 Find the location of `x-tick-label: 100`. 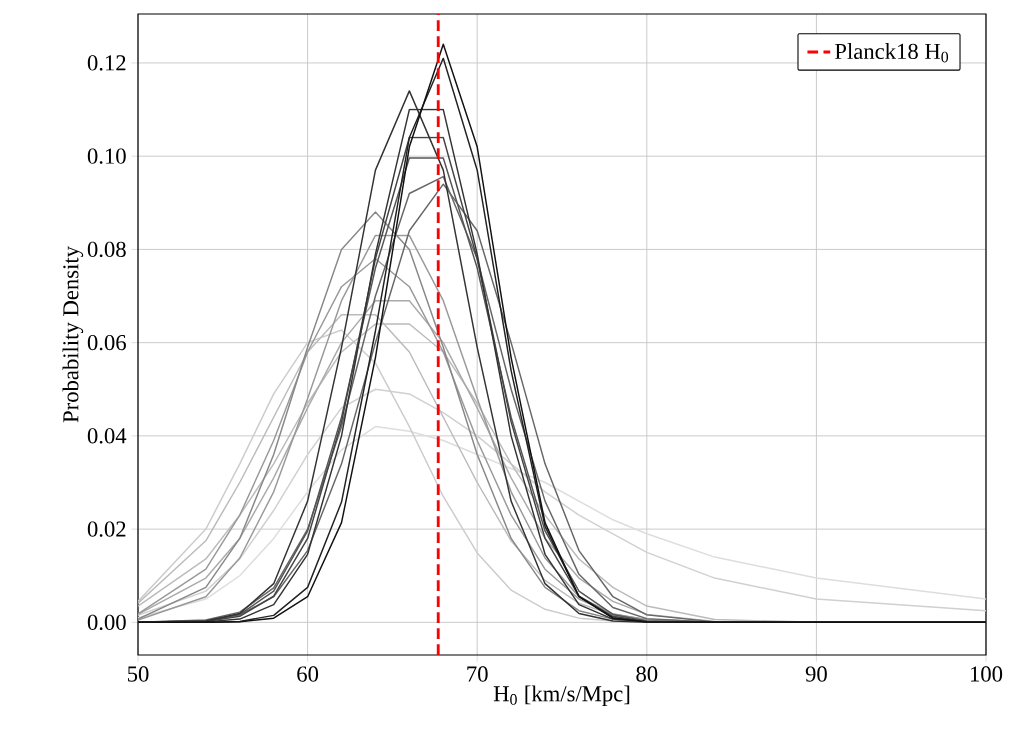

x-tick-label: 100 is located at coordinates (986, 674).